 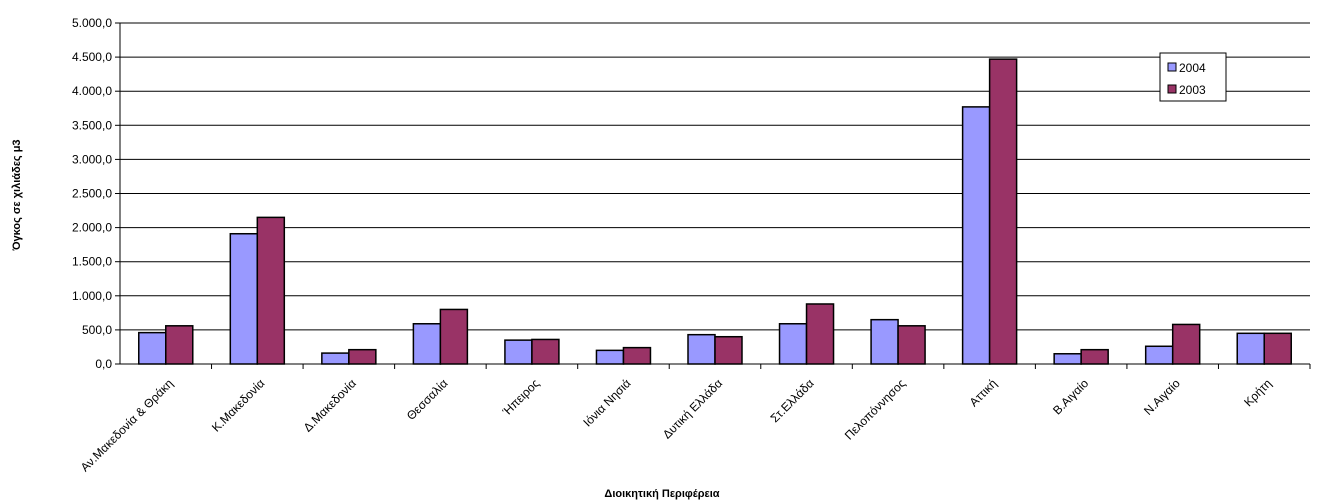 What do you see at coordinates (692, 408) in the screenshot?
I see `x-tick-label: Δυτική Ελλάδα` at bounding box center [692, 408].